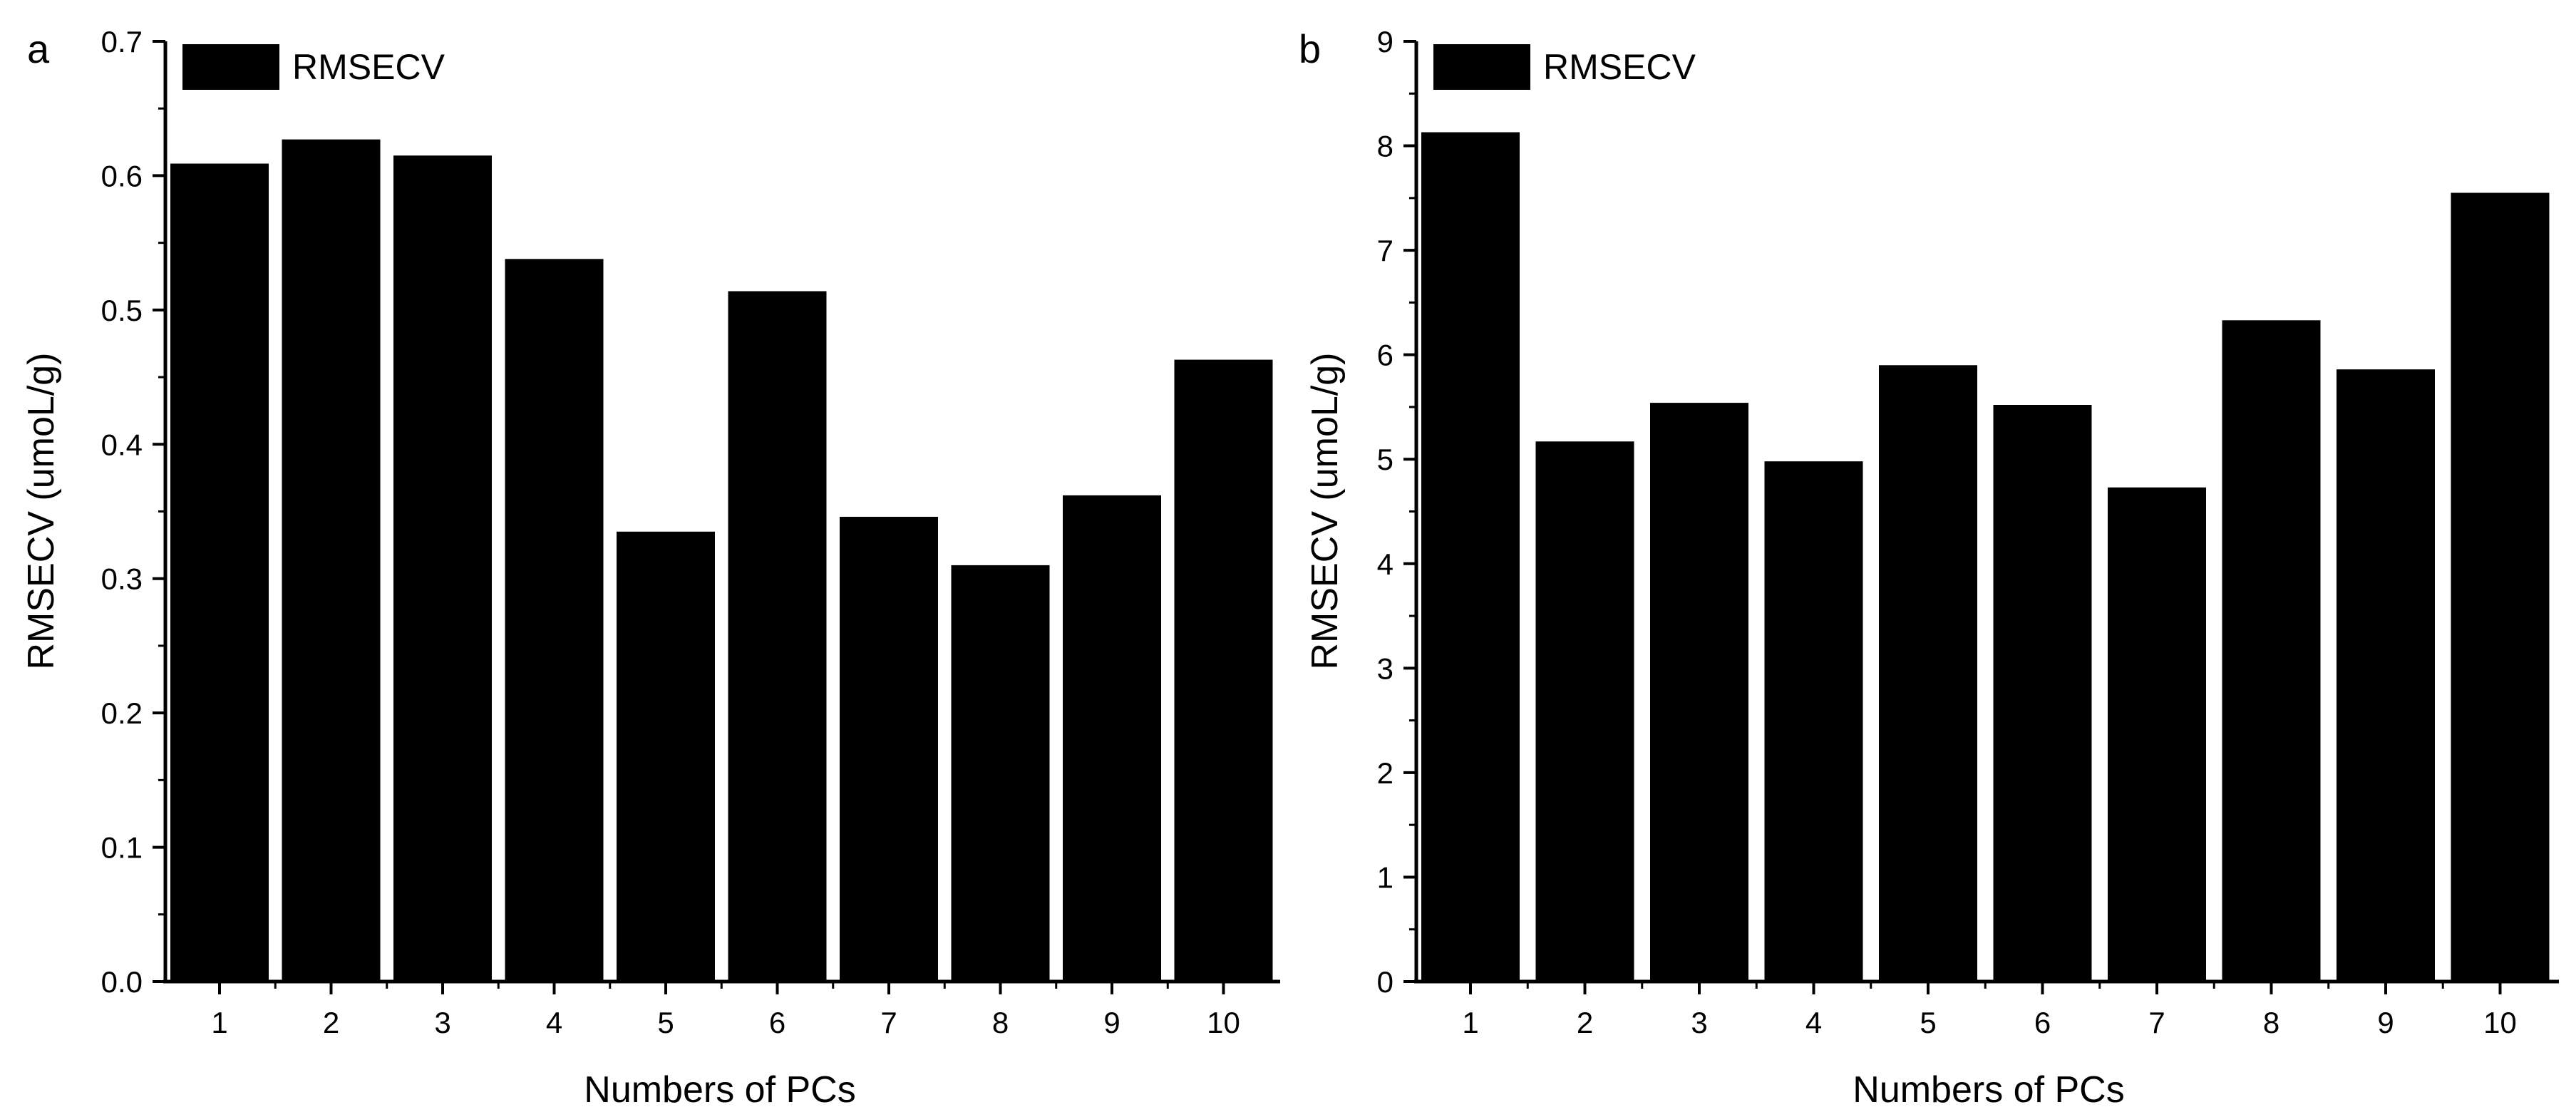 The height and width of the screenshot is (1117, 2576). Describe the element at coordinates (2271, 1022) in the screenshot. I see `panel-b-x-tick-label-8: 8` at that location.